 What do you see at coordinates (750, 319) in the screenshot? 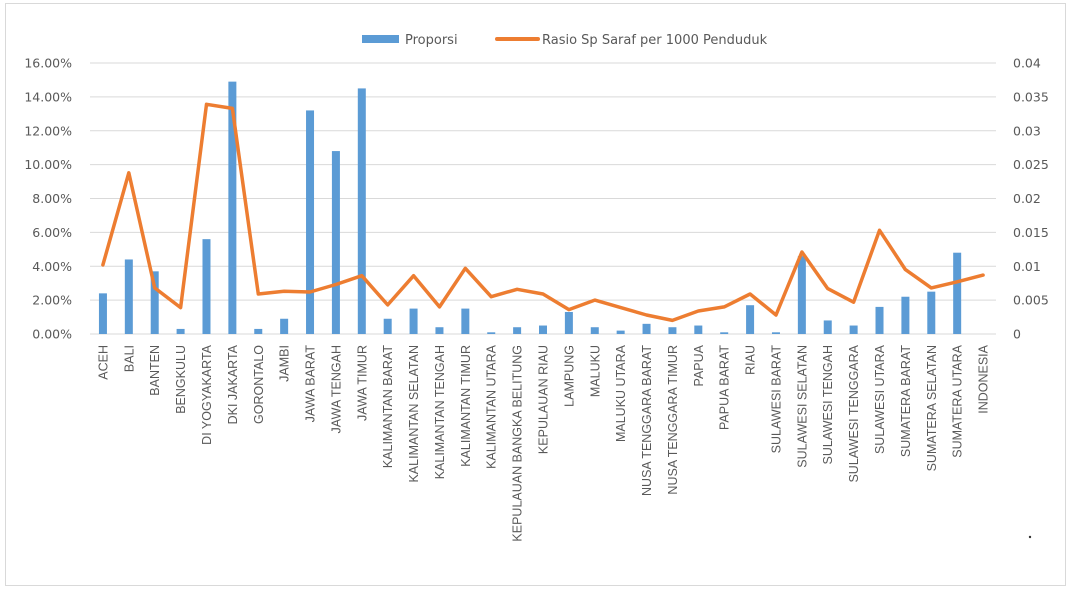
I see `bar-riau` at bounding box center [750, 319].